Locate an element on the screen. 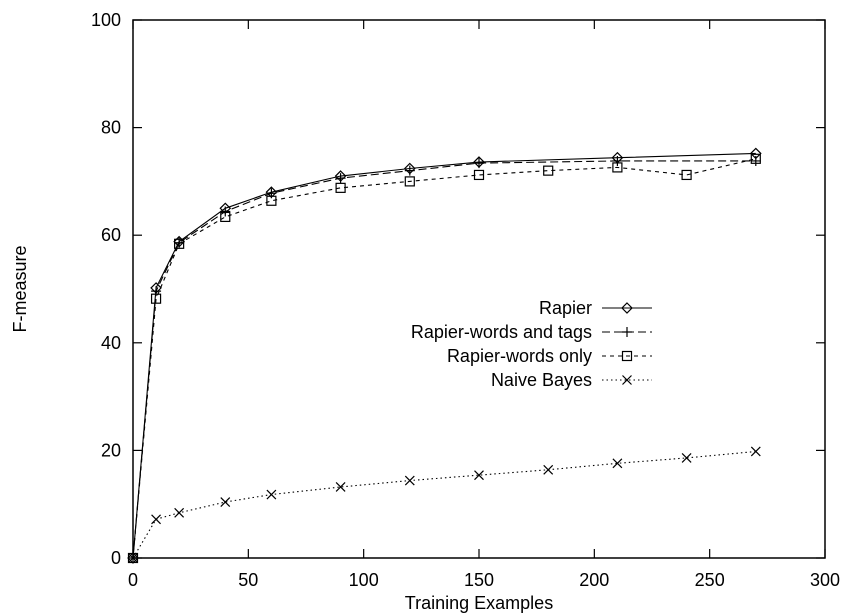 Image resolution: width=846 pixels, height=613 pixels. series-line is located at coordinates (444, 504).